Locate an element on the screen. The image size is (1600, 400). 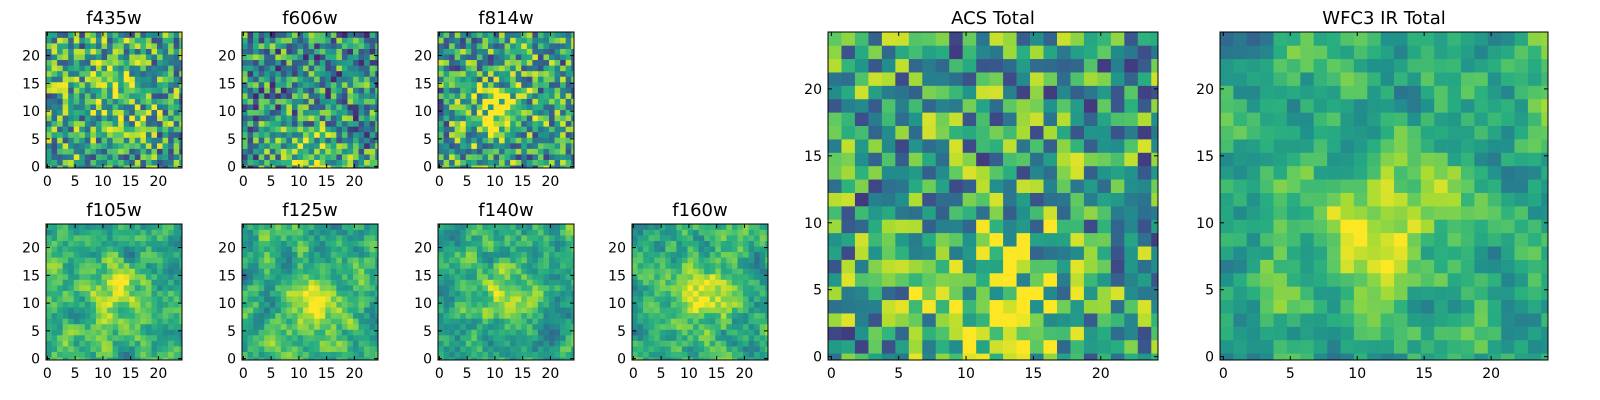
x-tick-label: 10 is located at coordinates (103, 374).